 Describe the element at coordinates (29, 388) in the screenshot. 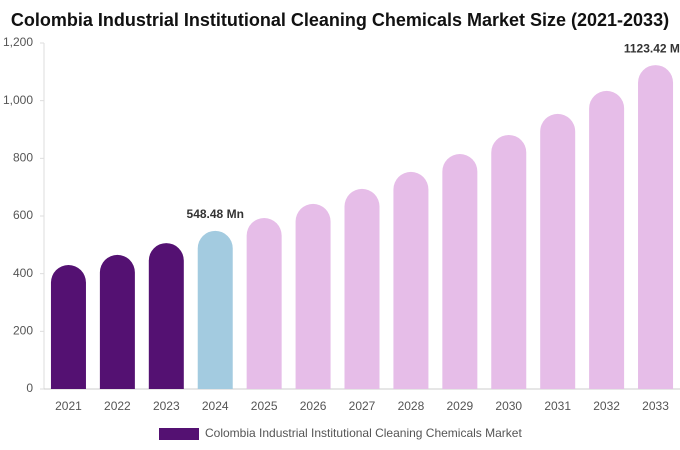

I see `y-tick-label: 0` at that location.